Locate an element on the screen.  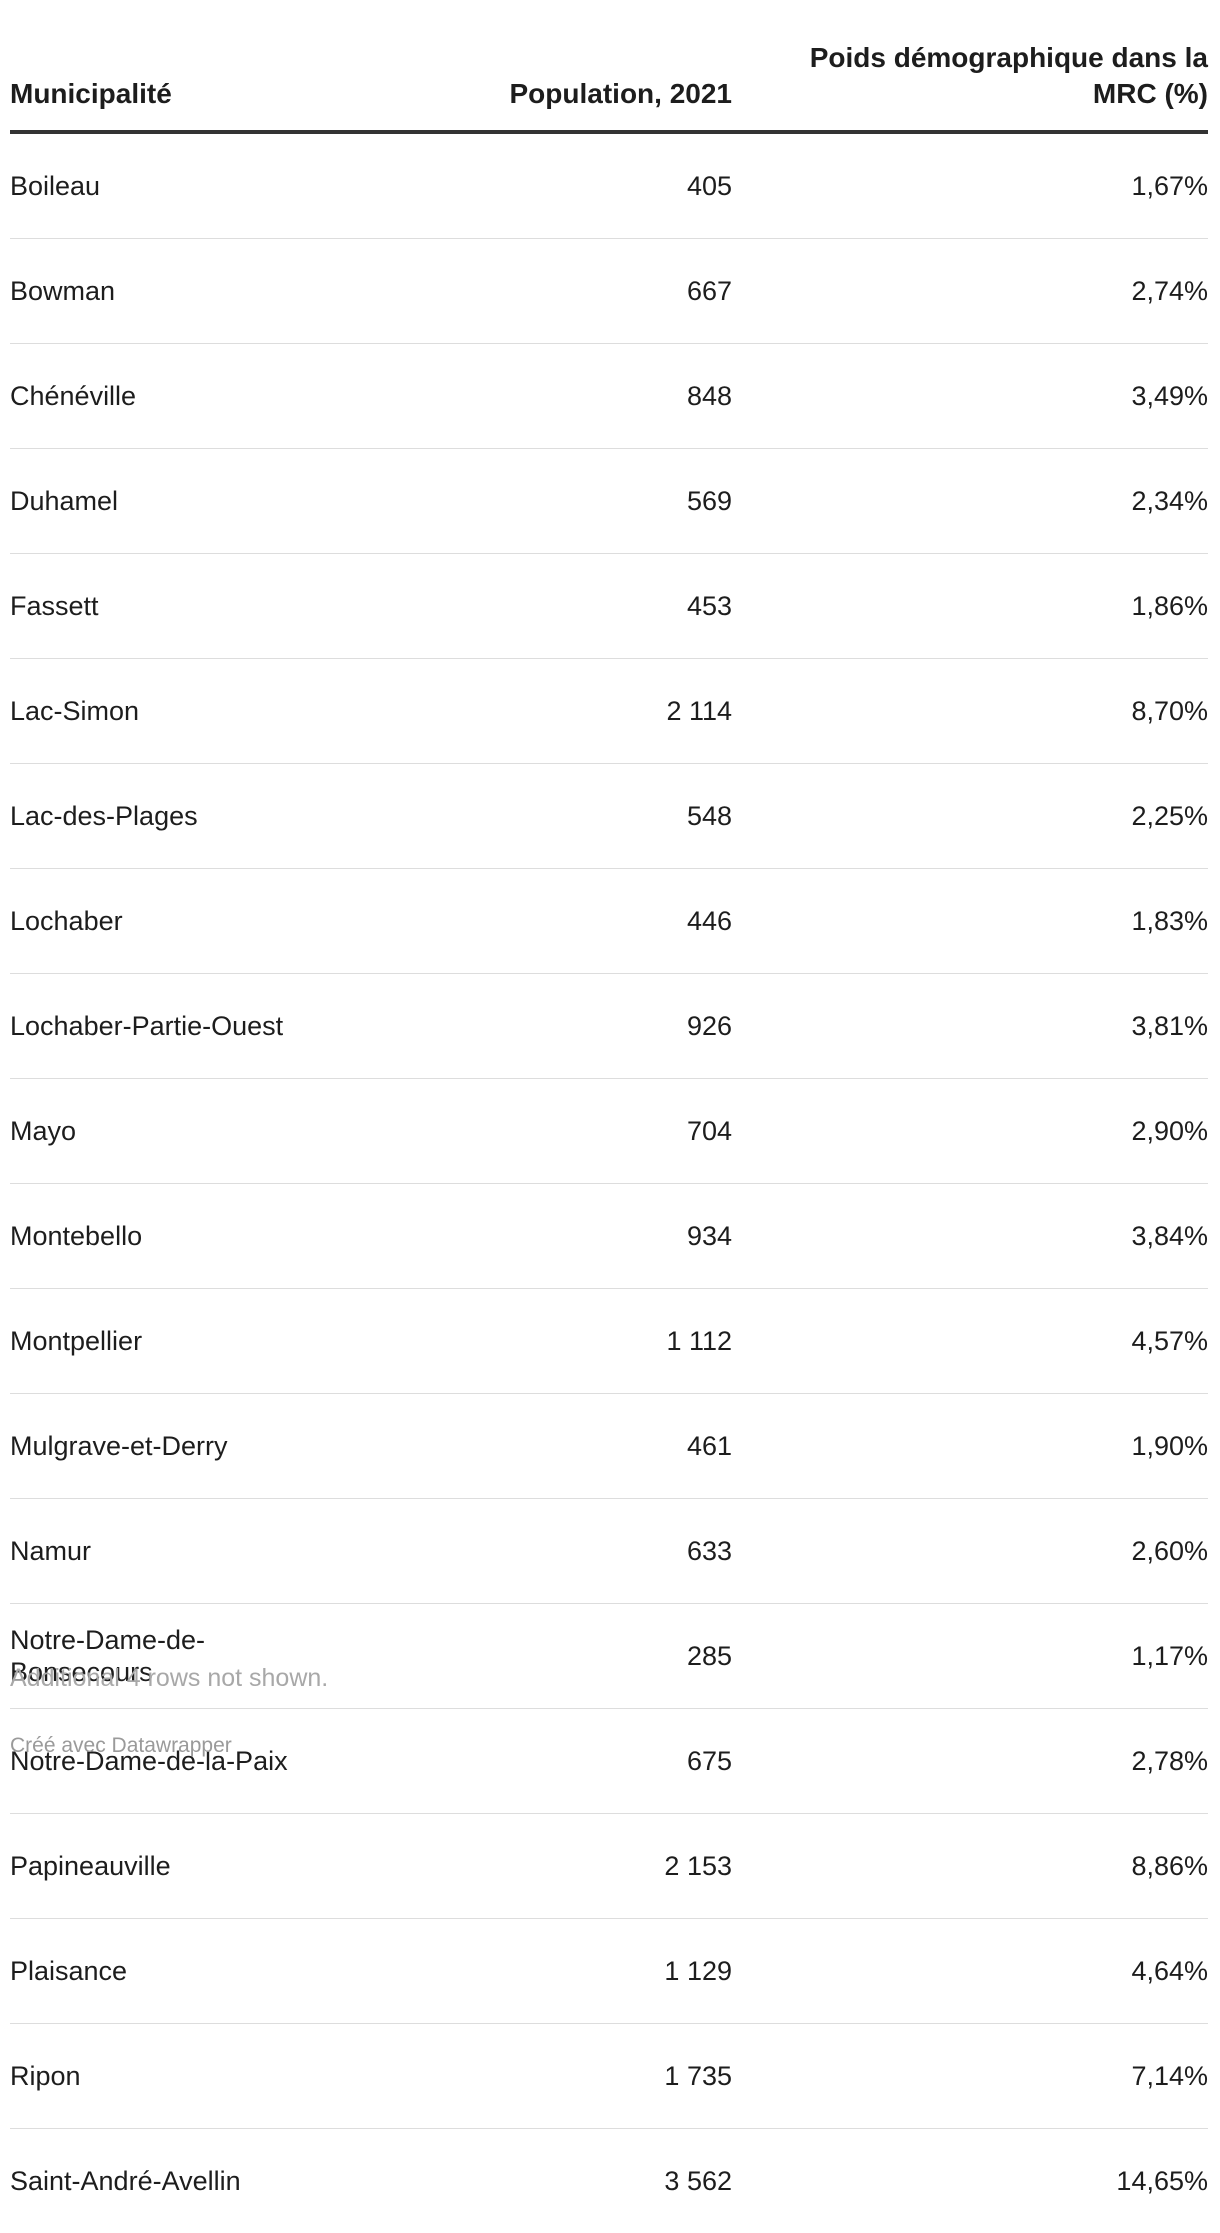
table-cell: 3,49% is located at coordinates (970, 396).